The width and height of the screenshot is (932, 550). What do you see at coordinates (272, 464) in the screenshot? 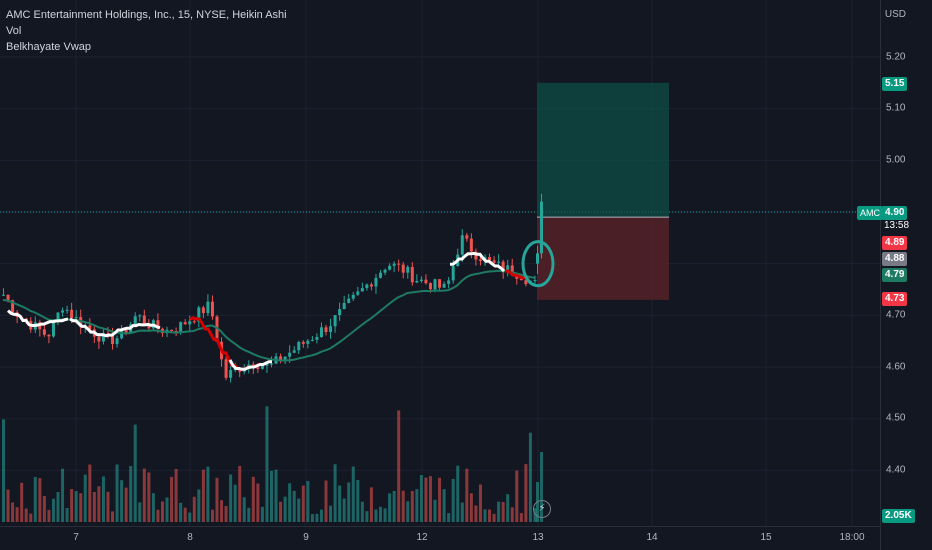
I see `volume-bars` at bounding box center [272, 464].